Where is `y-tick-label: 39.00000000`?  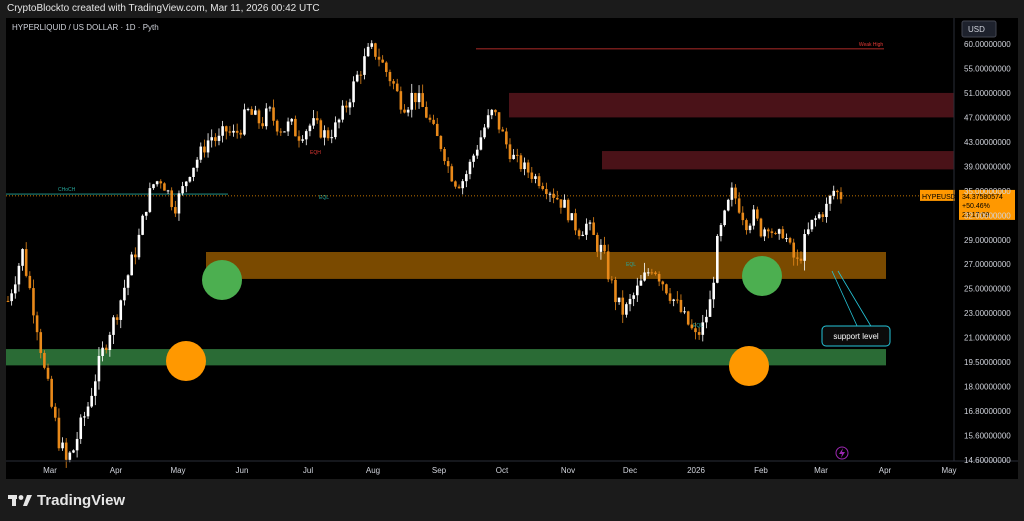
y-tick-label: 39.00000000 is located at coordinates (987, 166).